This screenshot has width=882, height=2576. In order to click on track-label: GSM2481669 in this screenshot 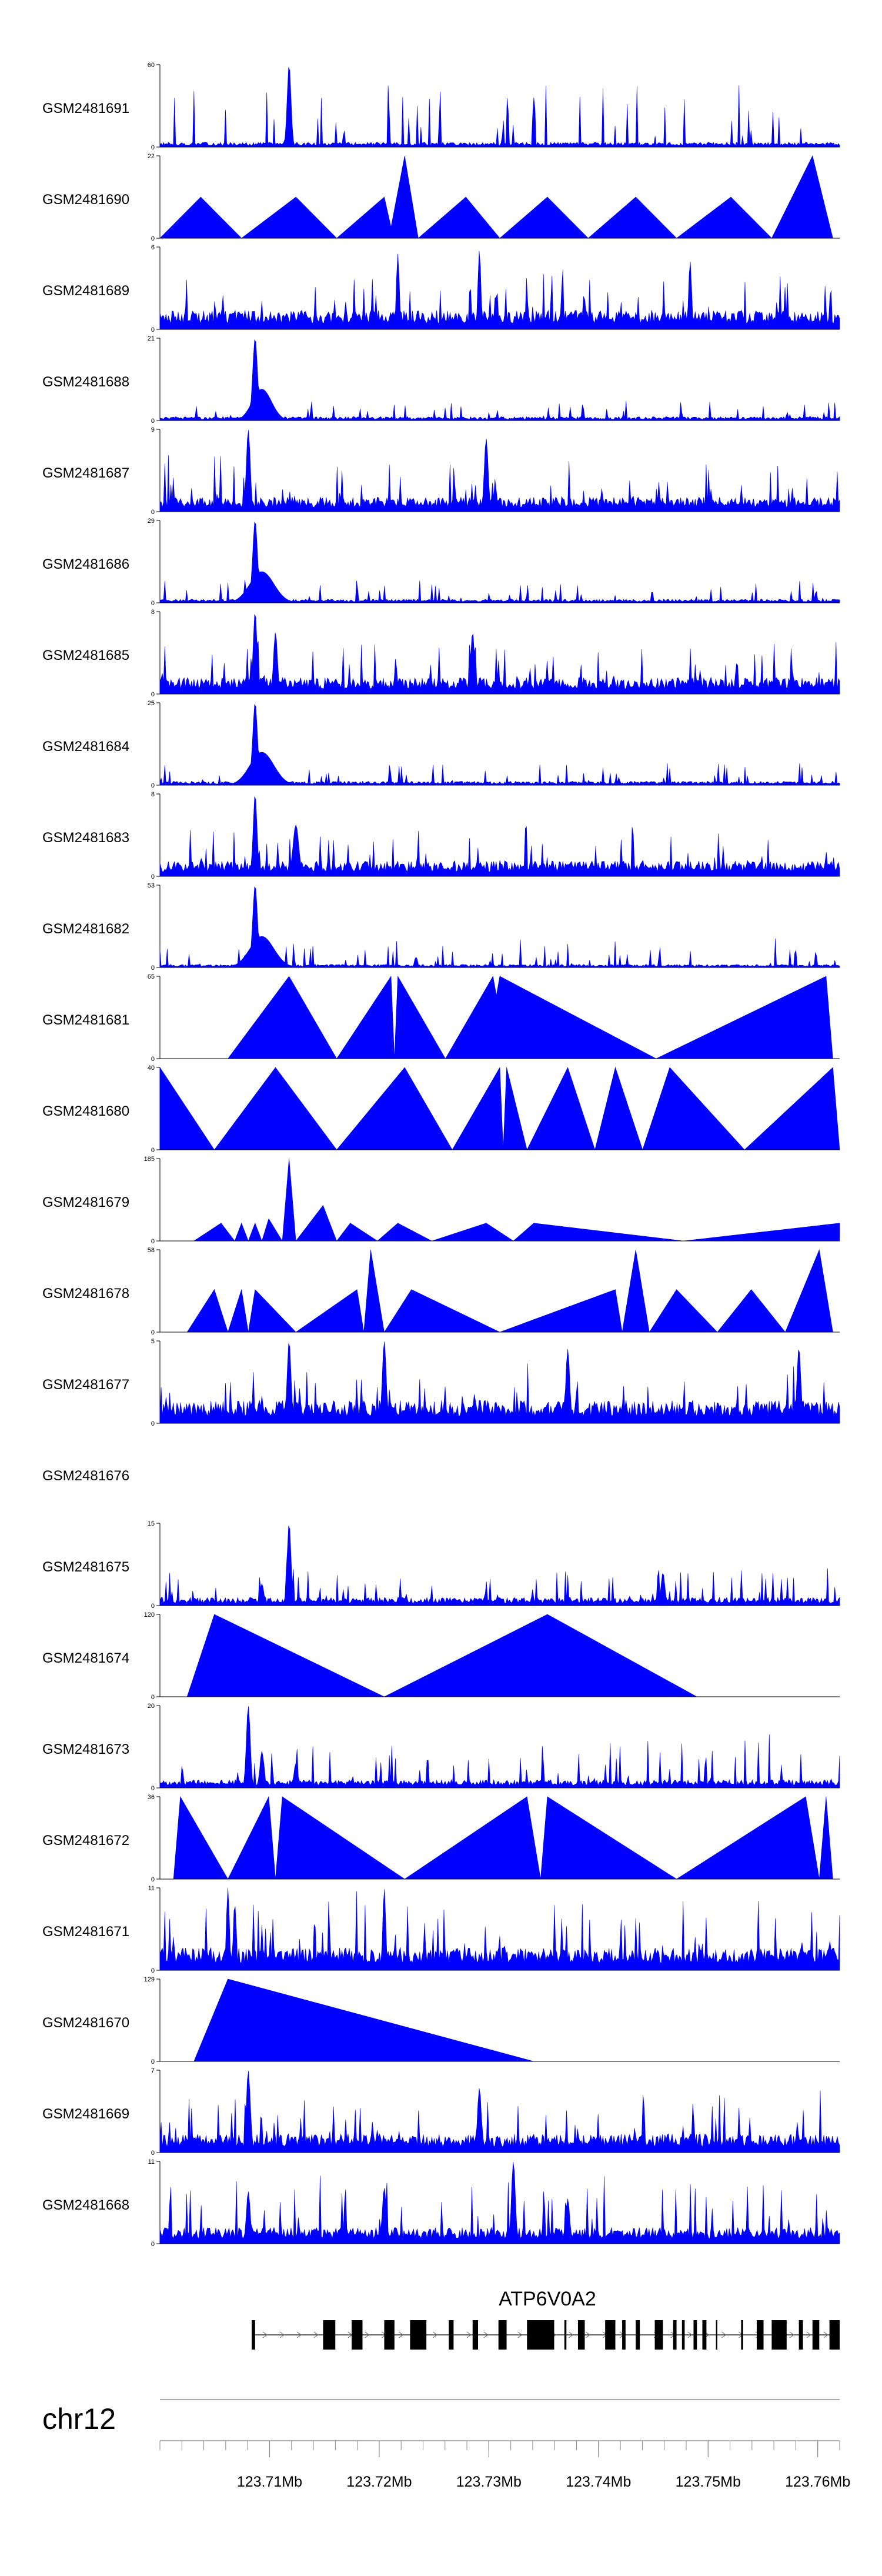, I will do `click(85, 2114)`.